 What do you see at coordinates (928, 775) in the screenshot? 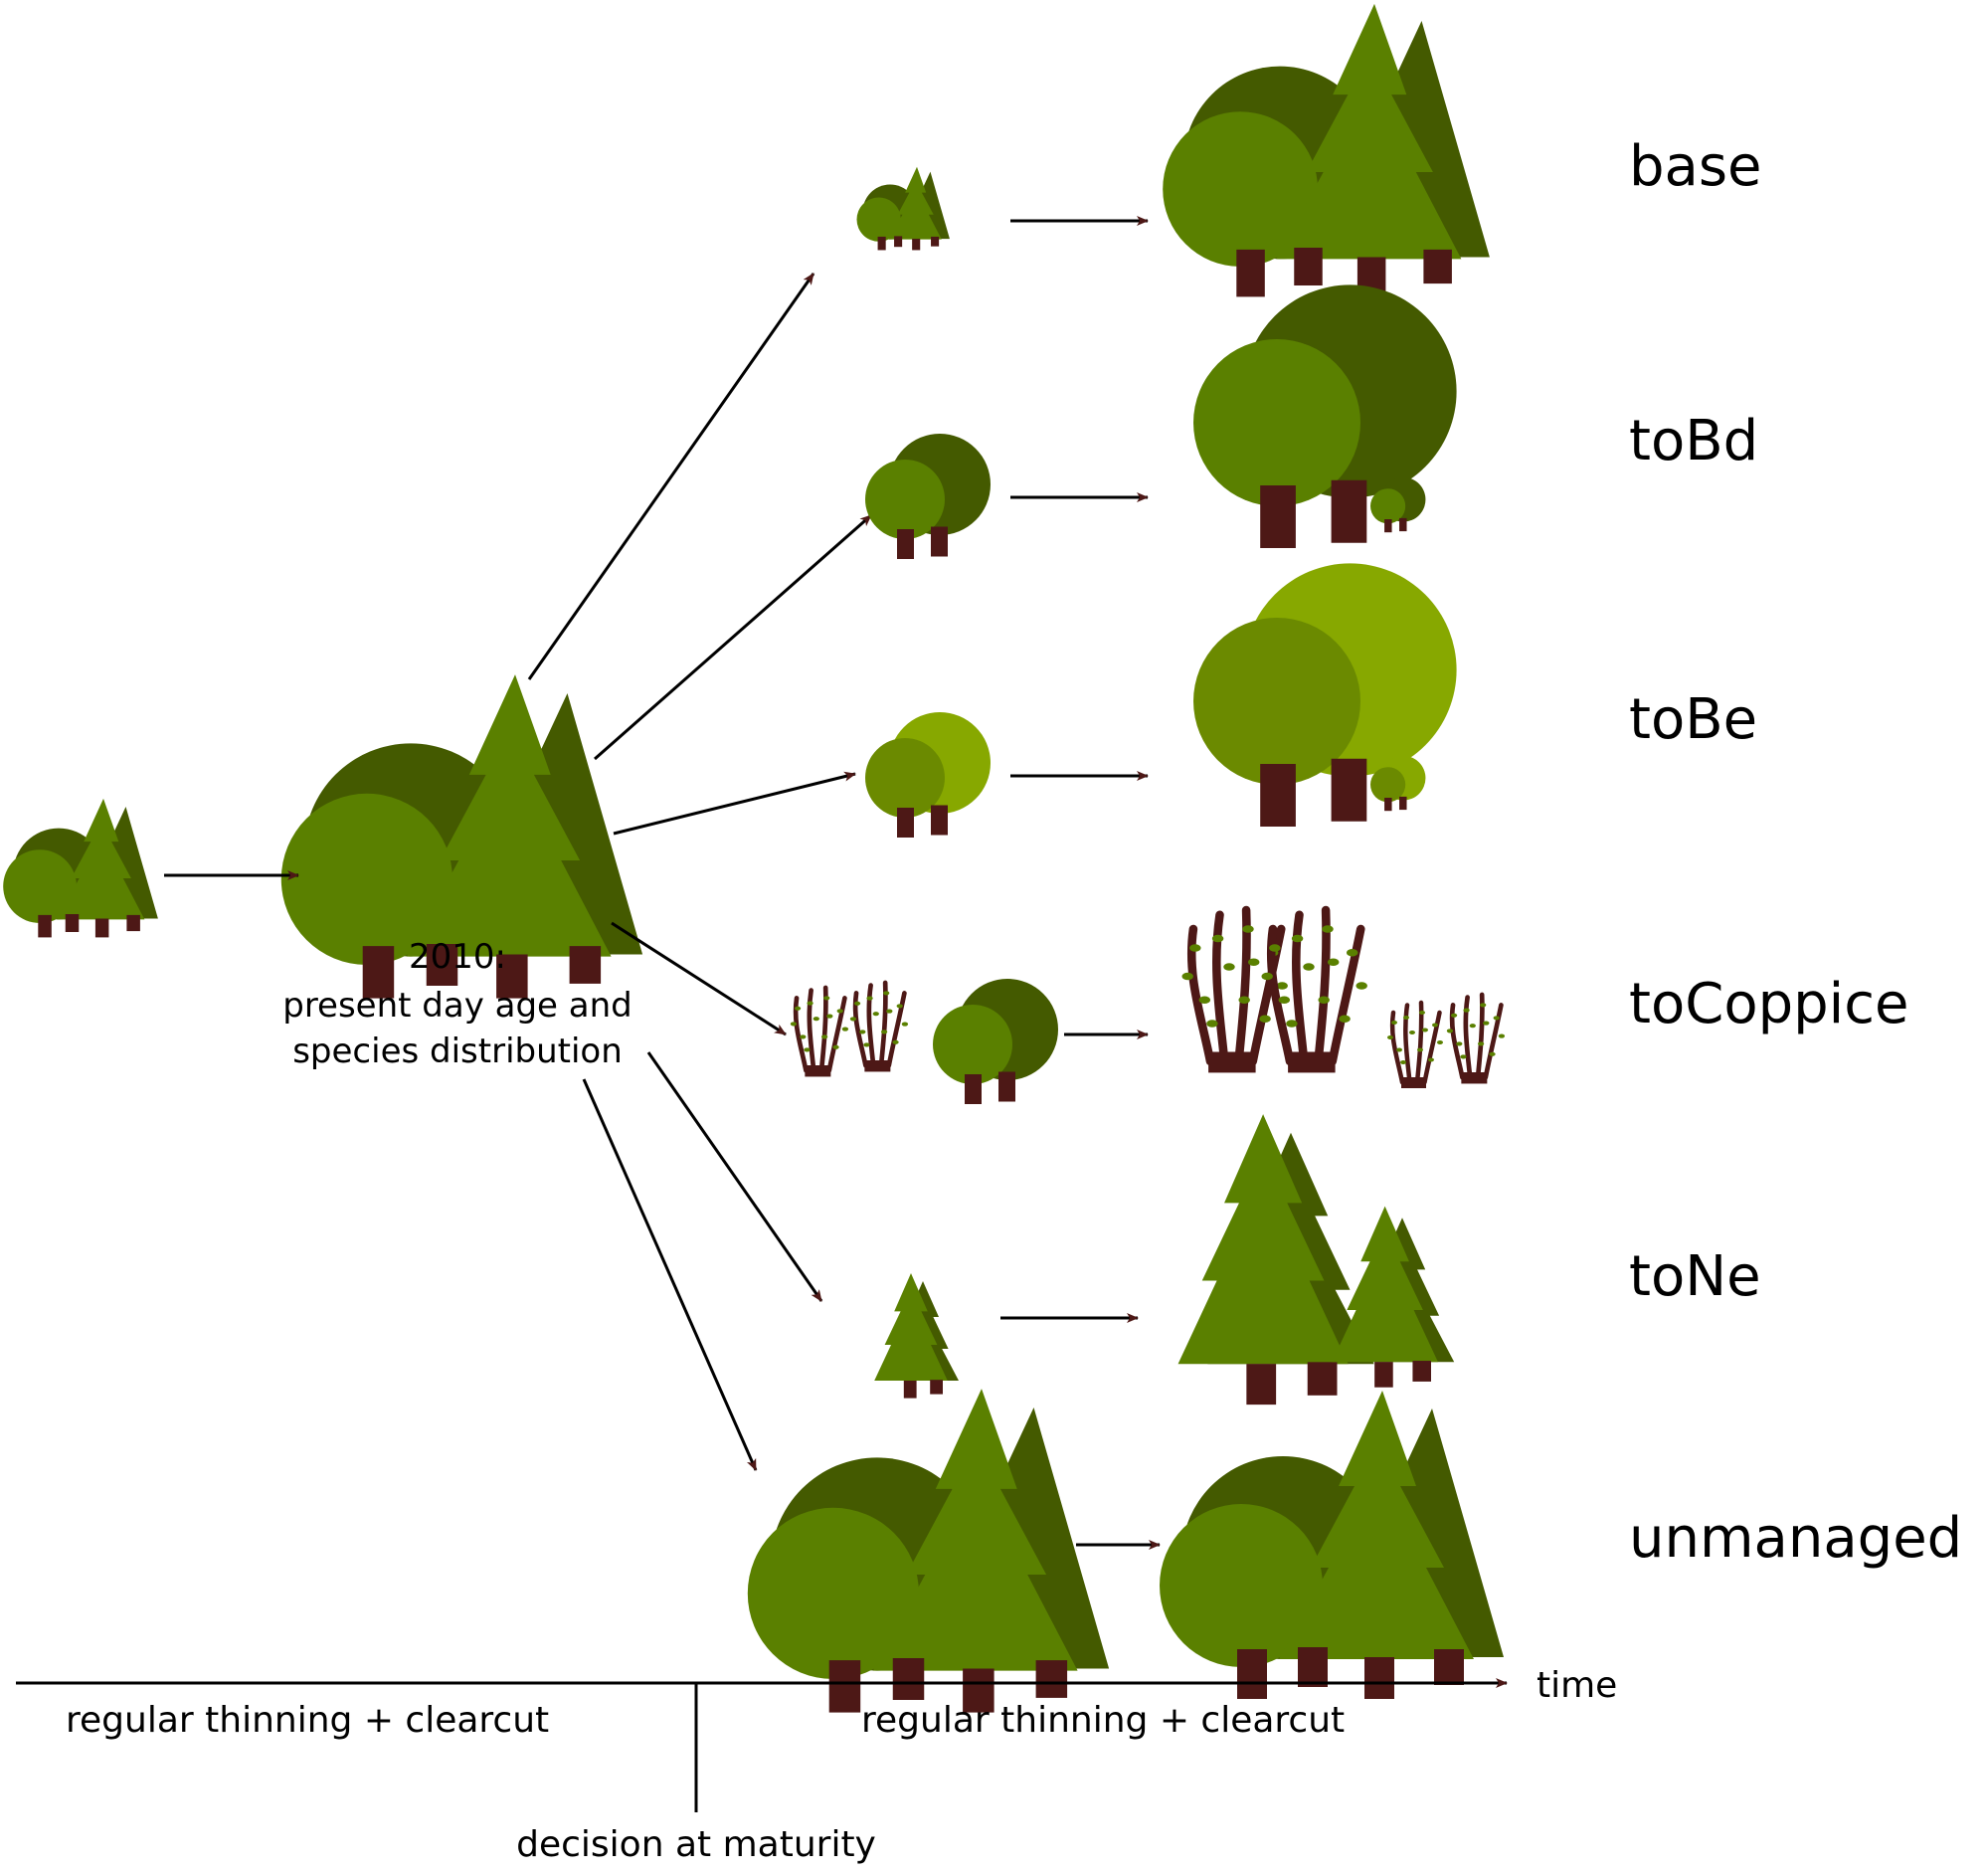
I see `beech-stand-icon` at bounding box center [928, 775].